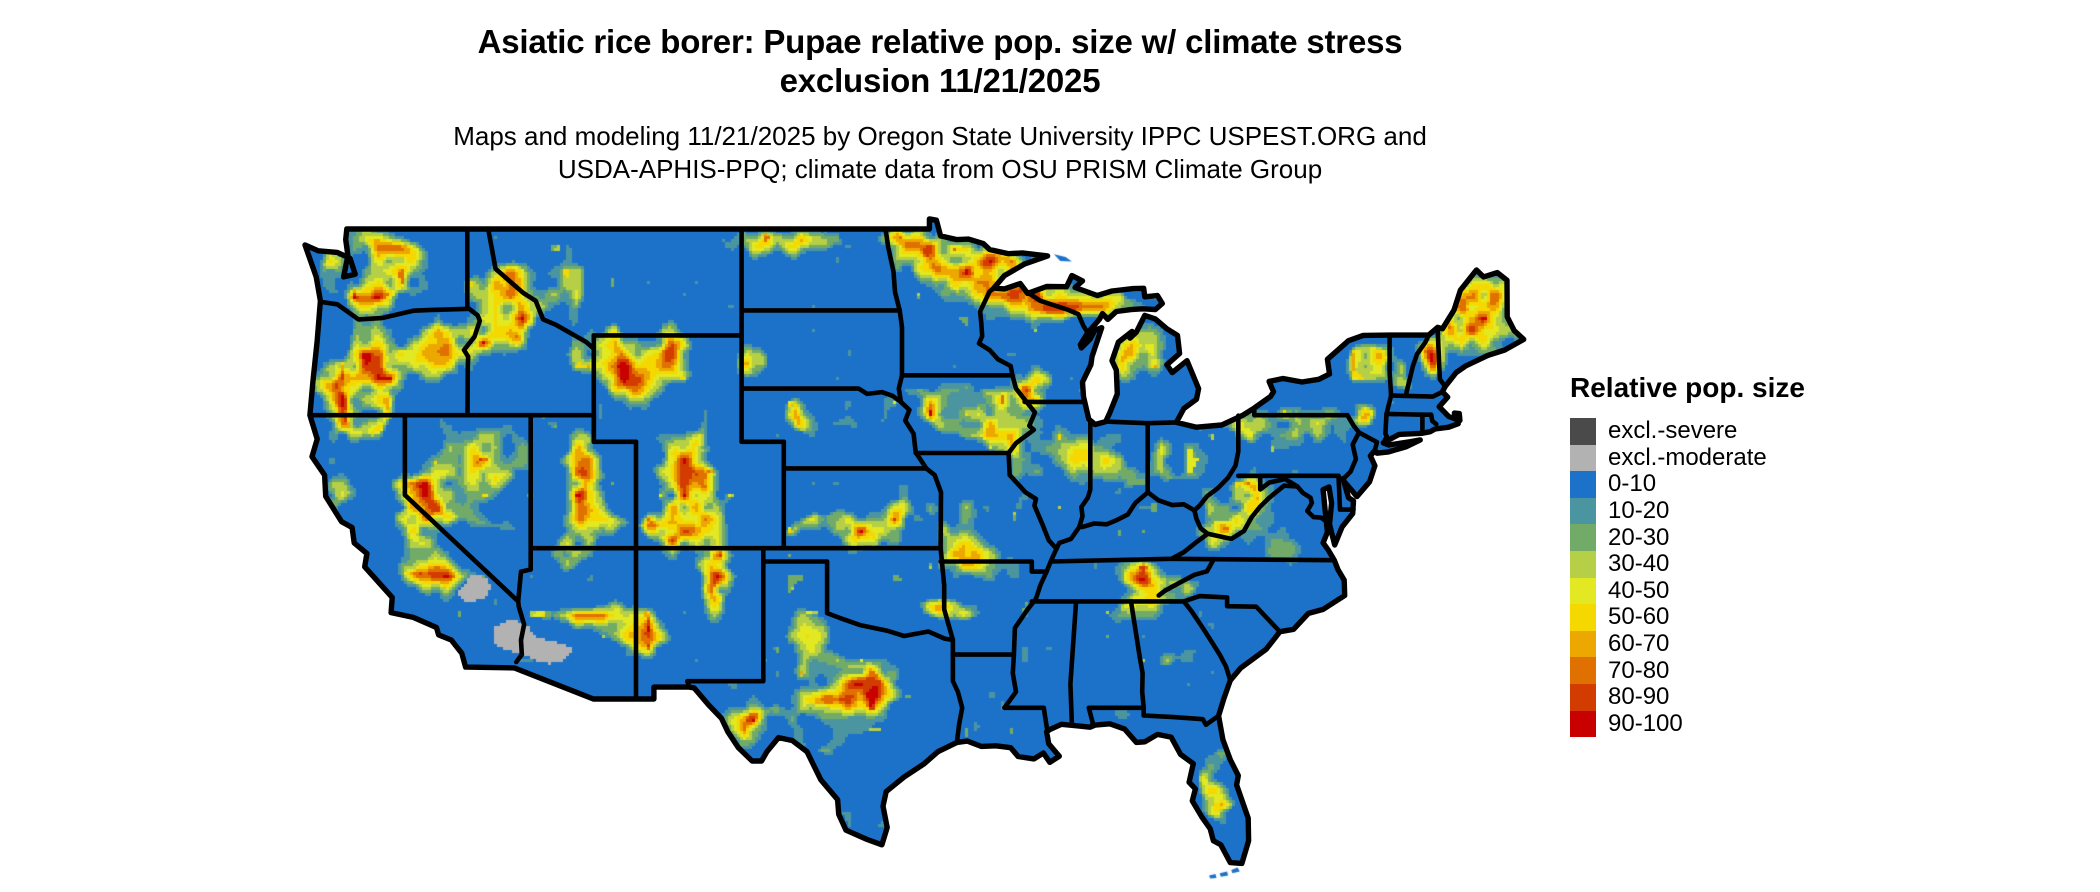 The image size is (2100, 892). What do you see at coordinates (1639, 697) in the screenshot?
I see `legend-label: 80-90` at bounding box center [1639, 697].